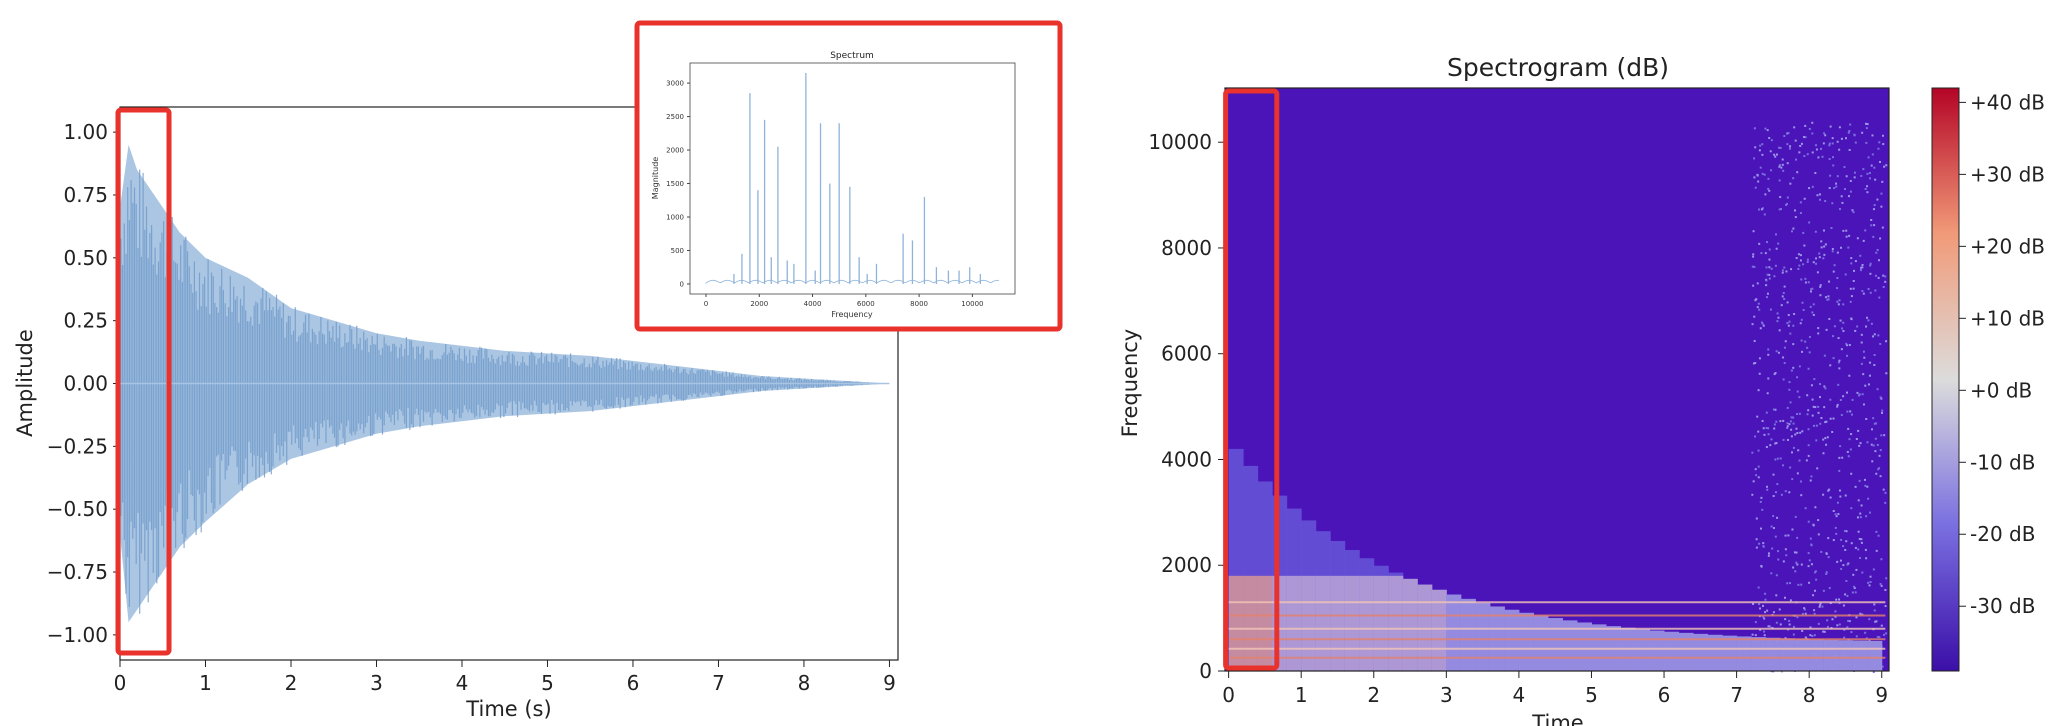  Describe the element at coordinates (2002, 606) in the screenshot. I see `colorbar-tick-label: -30 dB` at that location.